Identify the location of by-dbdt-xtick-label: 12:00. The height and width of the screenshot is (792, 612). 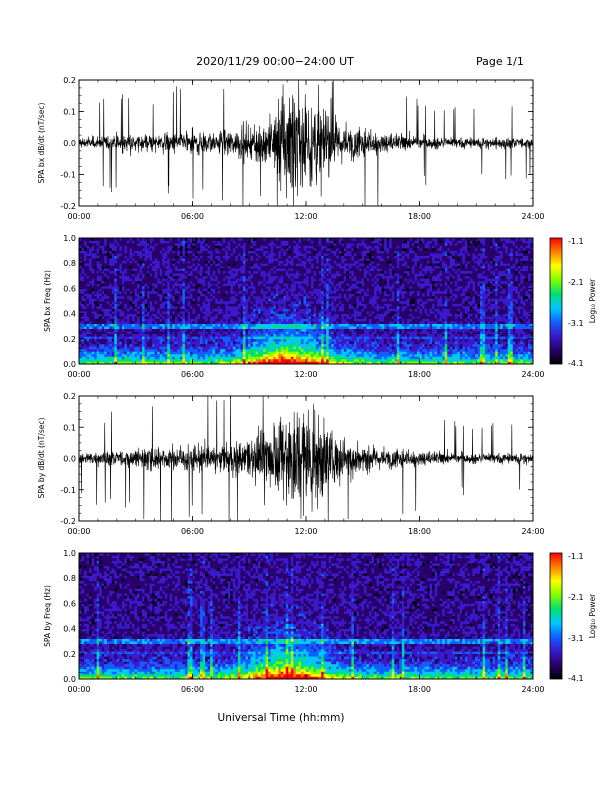
(305, 531).